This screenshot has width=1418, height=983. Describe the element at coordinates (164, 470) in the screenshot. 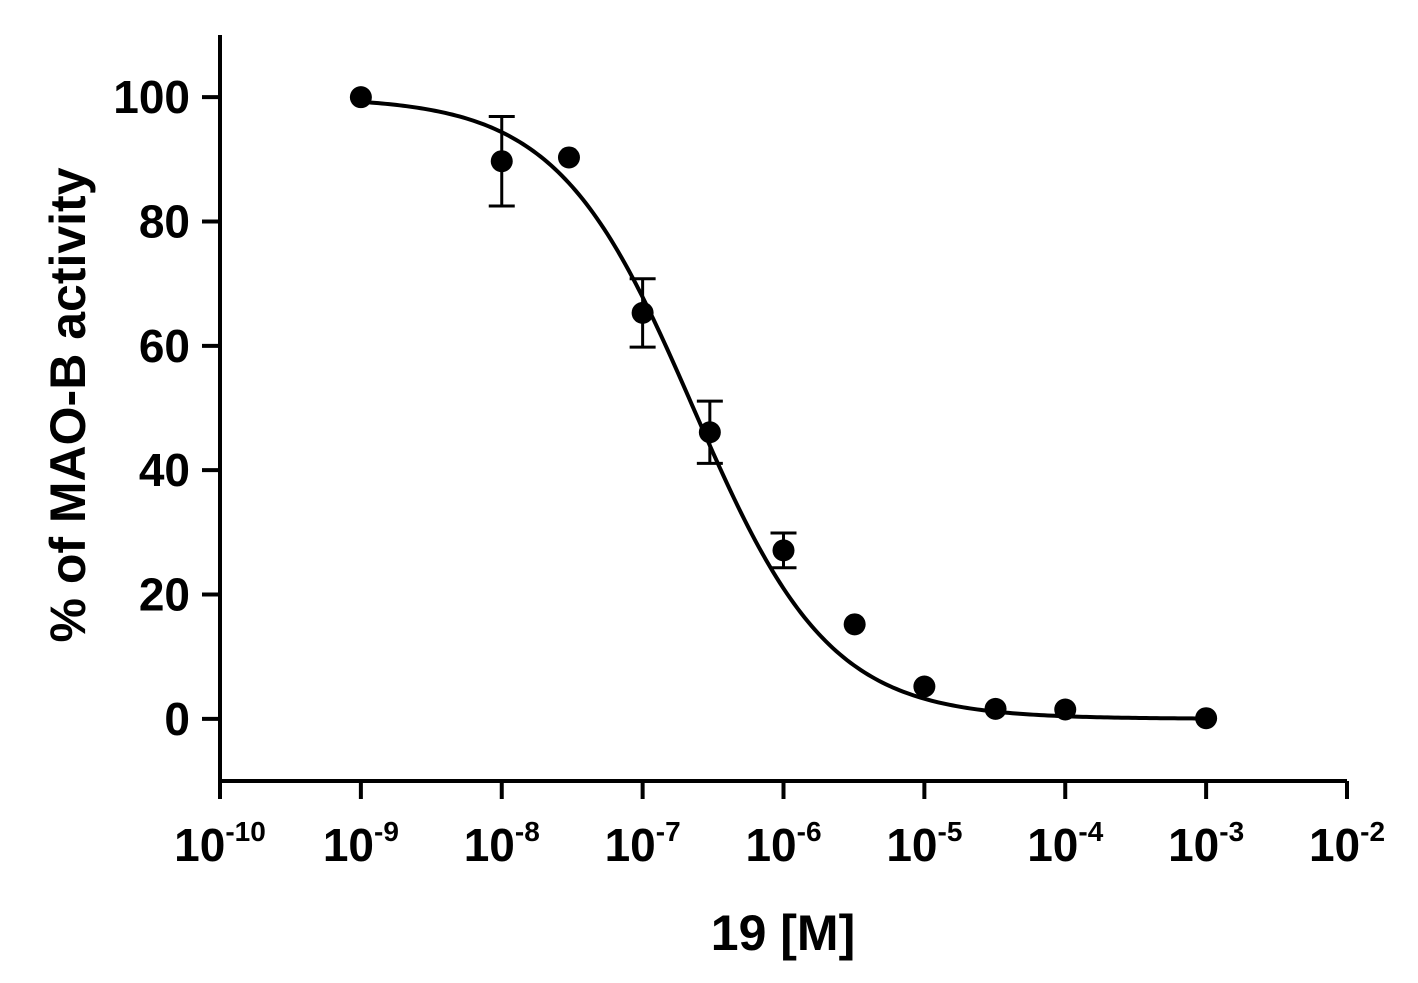

I see `y-tick-label: 40` at that location.